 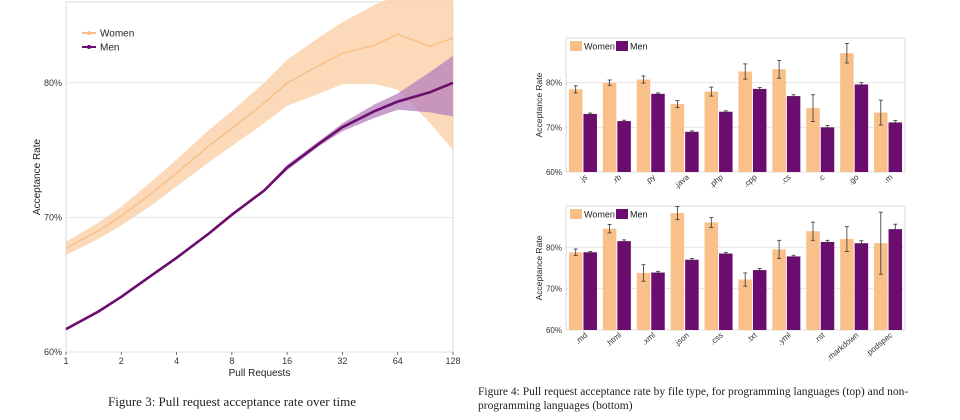 I want to click on x-tick-label: .php, so click(x=716, y=180).